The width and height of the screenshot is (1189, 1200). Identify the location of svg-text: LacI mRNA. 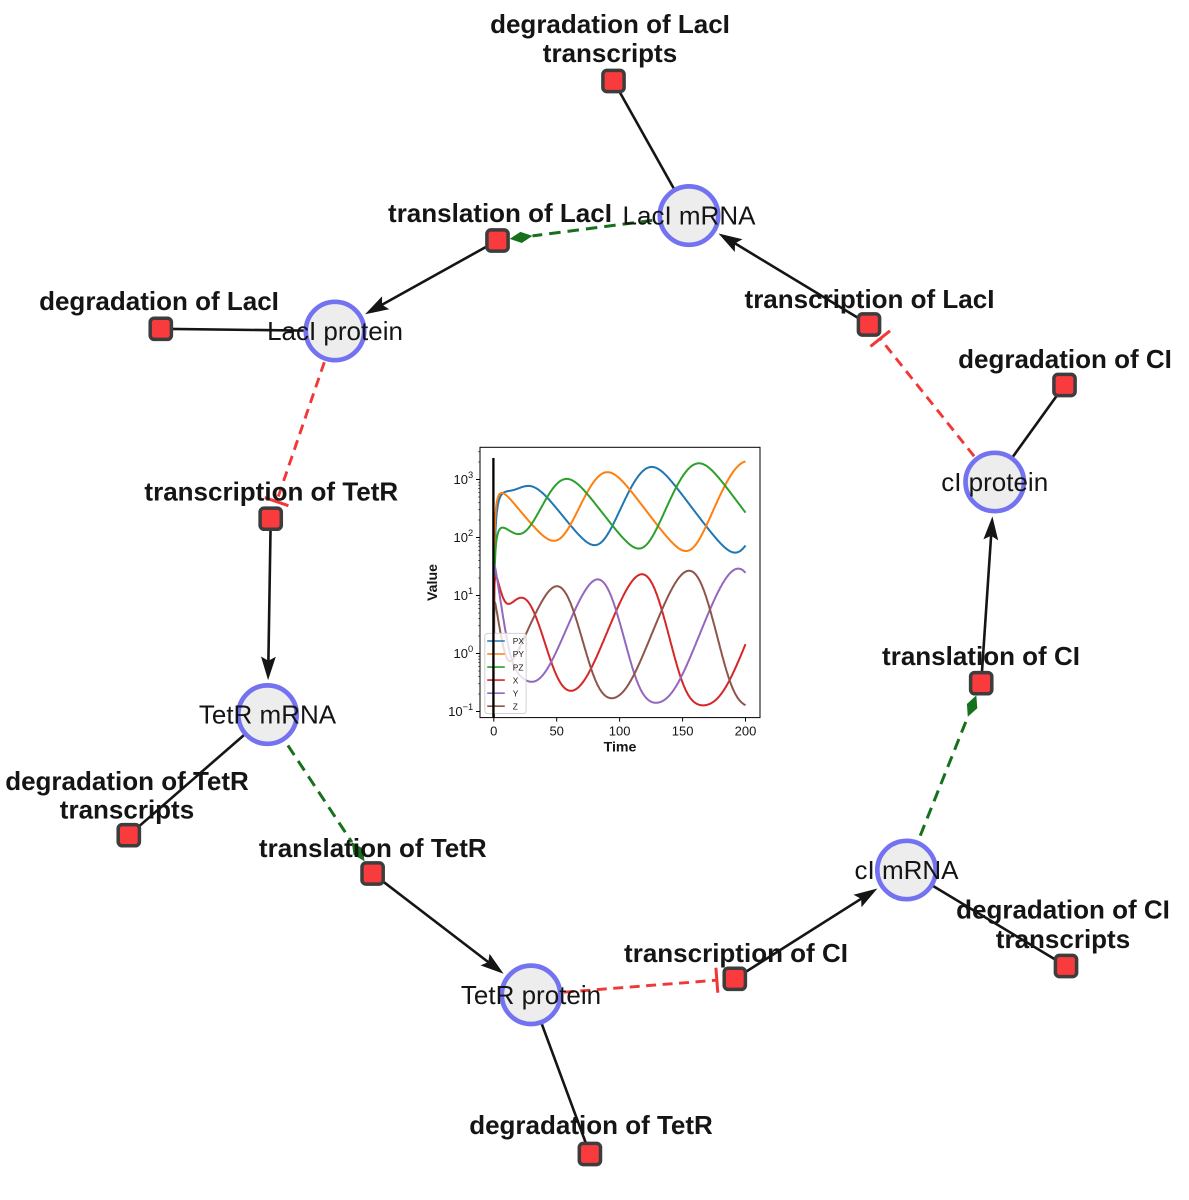
(690, 216).